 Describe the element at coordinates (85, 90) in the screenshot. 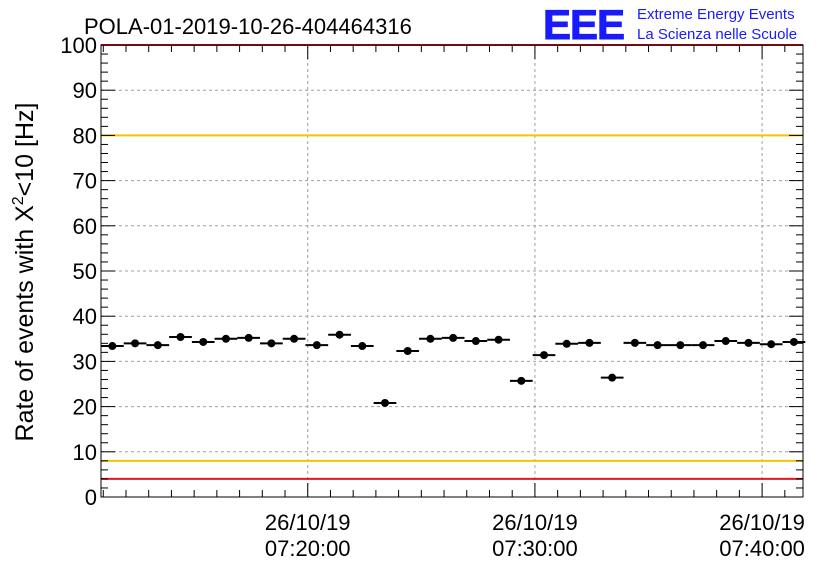

I see `y-tick-label: 90` at that location.